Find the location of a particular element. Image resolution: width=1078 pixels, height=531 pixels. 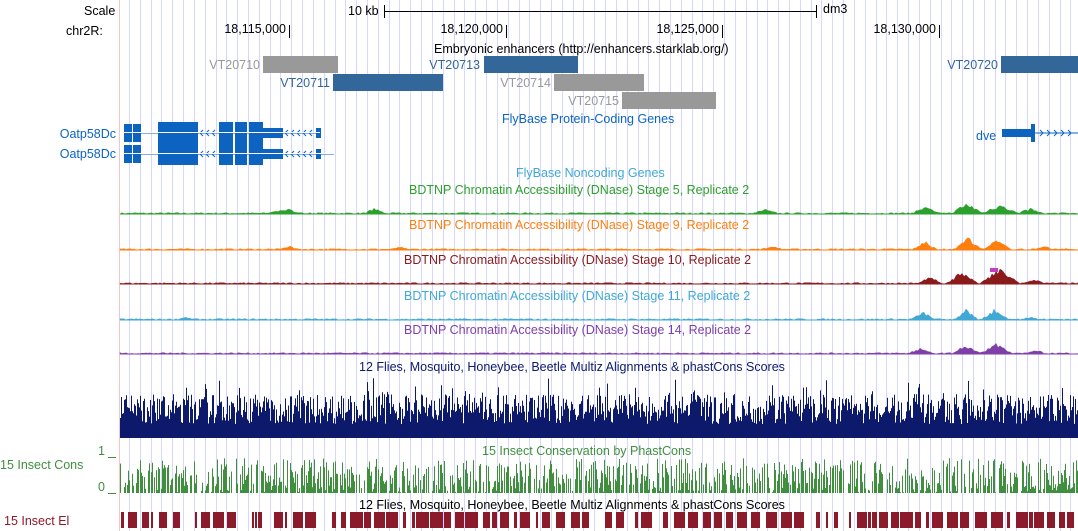

multiz-conservation-plot is located at coordinates (539, 407).